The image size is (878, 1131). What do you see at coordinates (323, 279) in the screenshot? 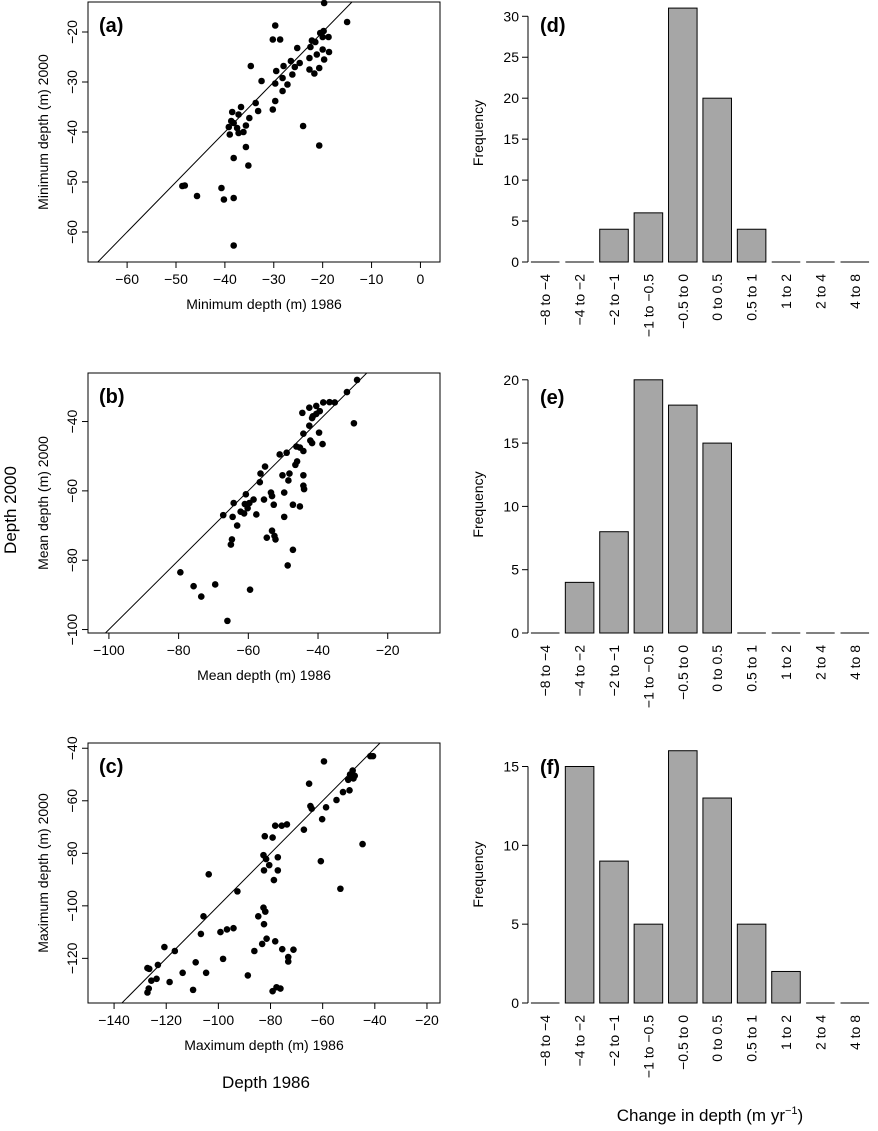
I see `x-tick-label: −20` at bounding box center [323, 279].